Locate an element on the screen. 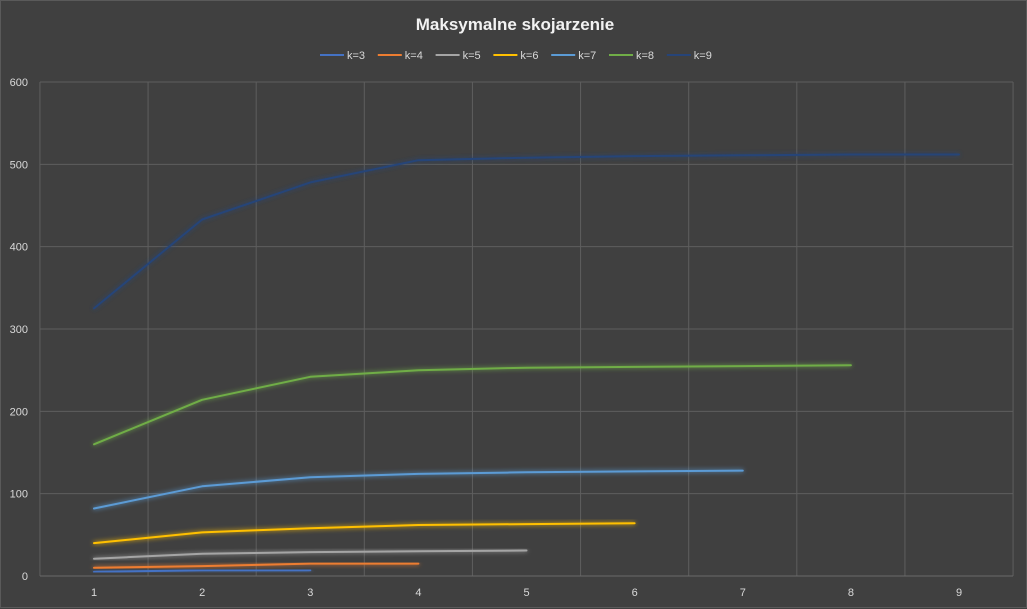  legend-label: k=7 is located at coordinates (587, 56).